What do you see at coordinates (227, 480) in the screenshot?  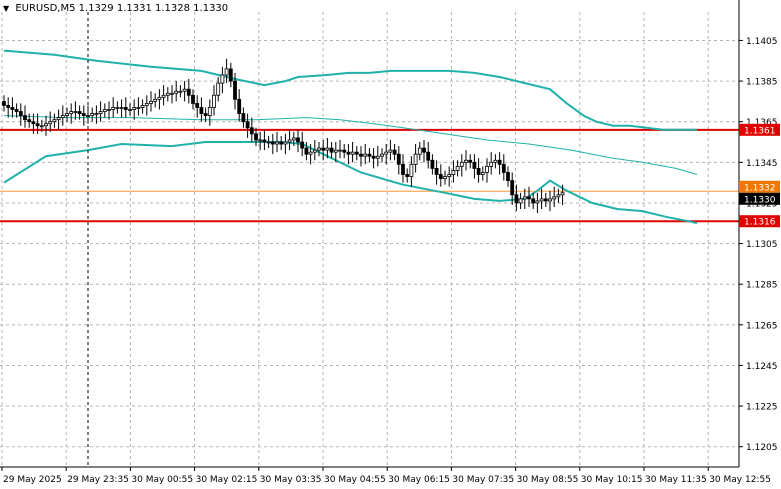 I see `time-tick-label: 30 May 02:15` at bounding box center [227, 480].